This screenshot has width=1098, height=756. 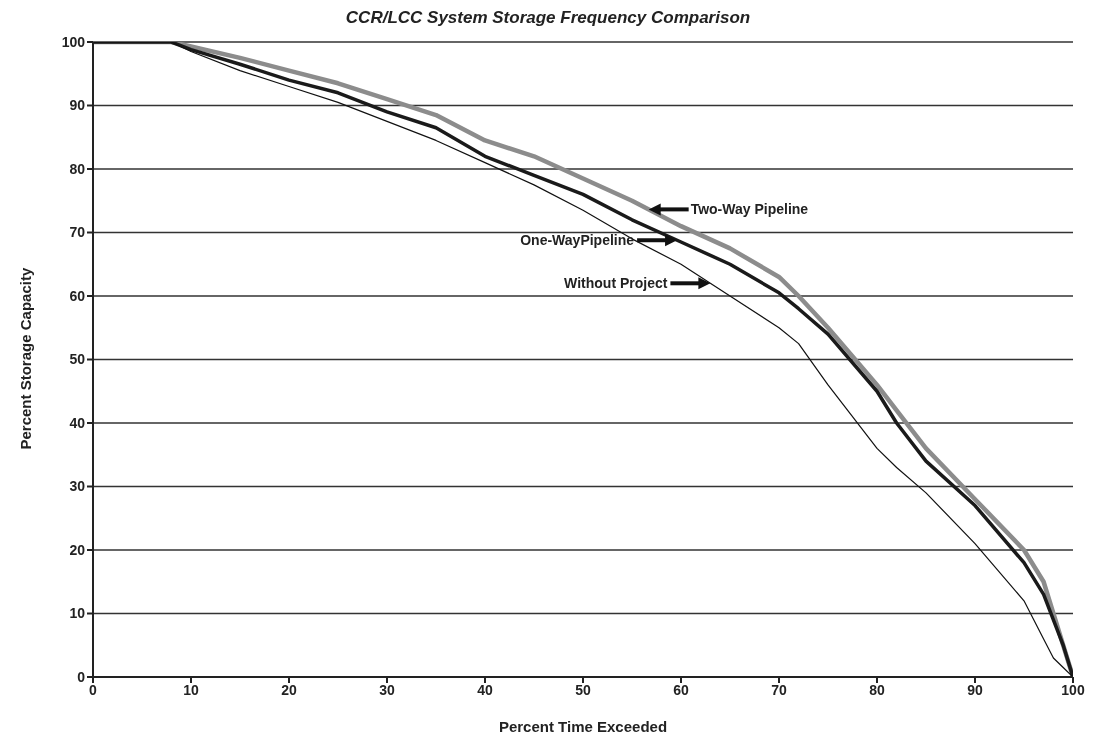 What do you see at coordinates (975, 689) in the screenshot?
I see `x-tick-label: 90` at bounding box center [975, 689].